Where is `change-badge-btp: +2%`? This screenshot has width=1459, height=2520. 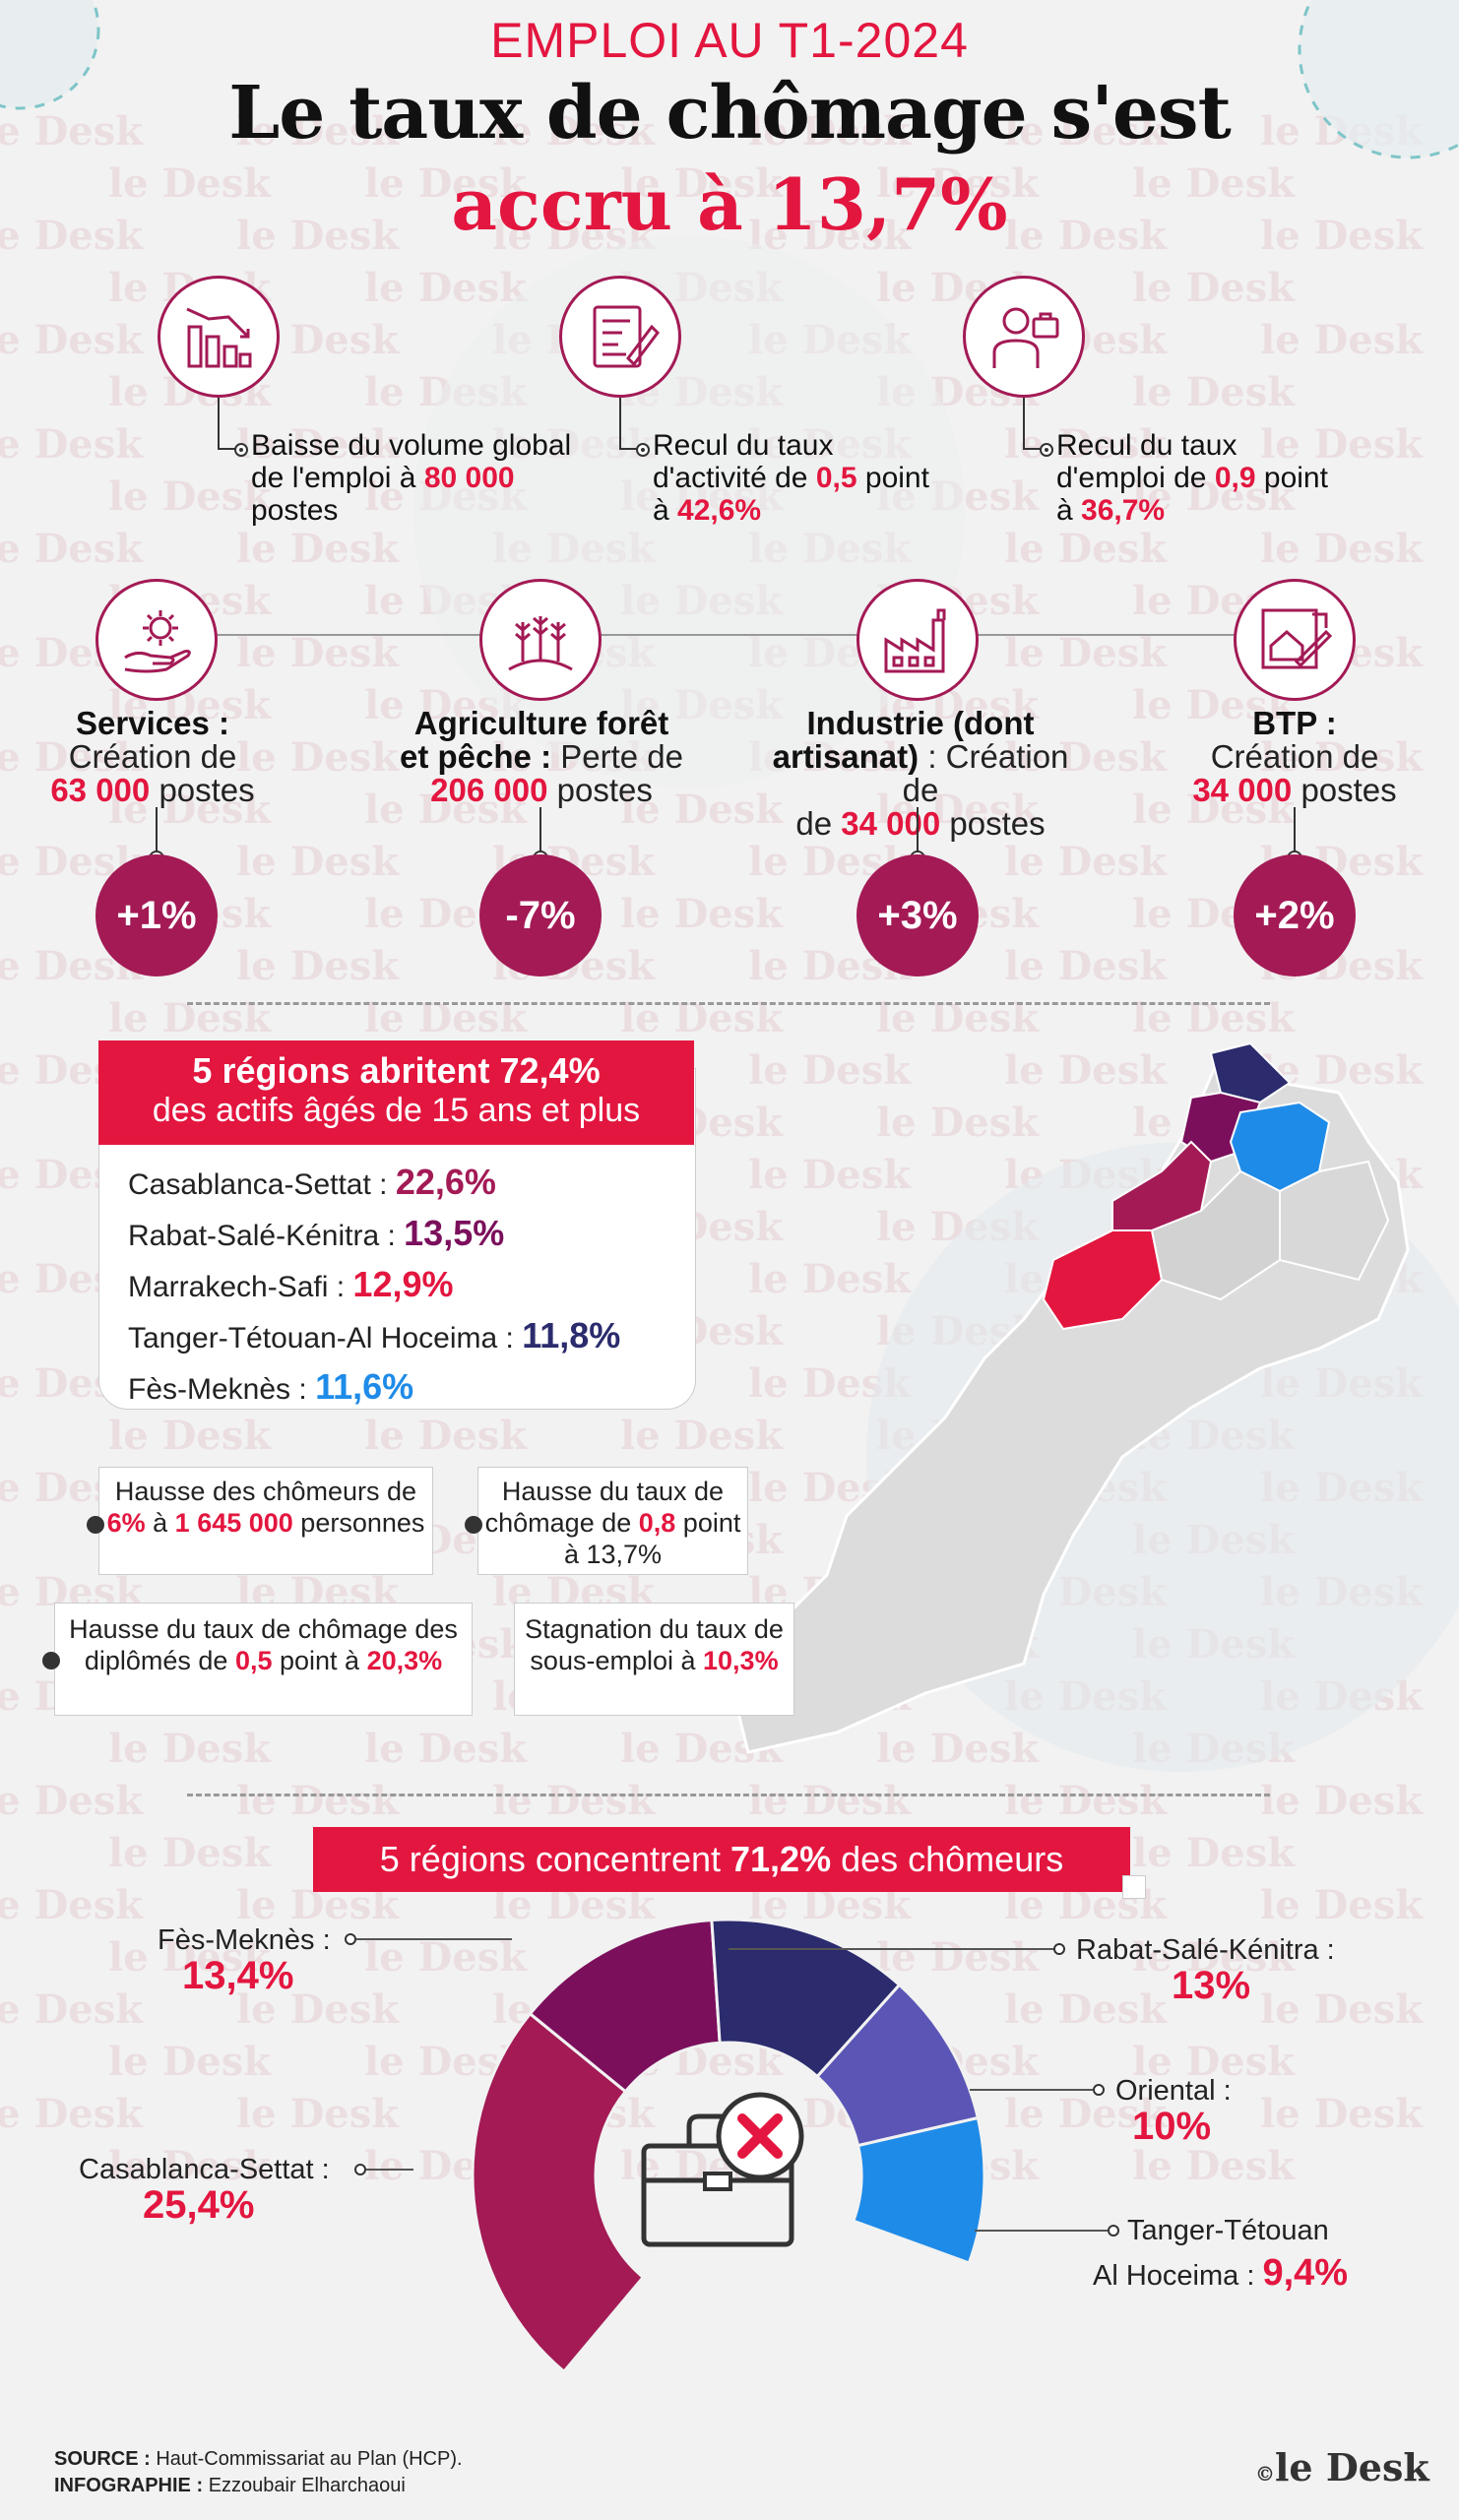 change-badge-btp: +2% is located at coordinates (1295, 915).